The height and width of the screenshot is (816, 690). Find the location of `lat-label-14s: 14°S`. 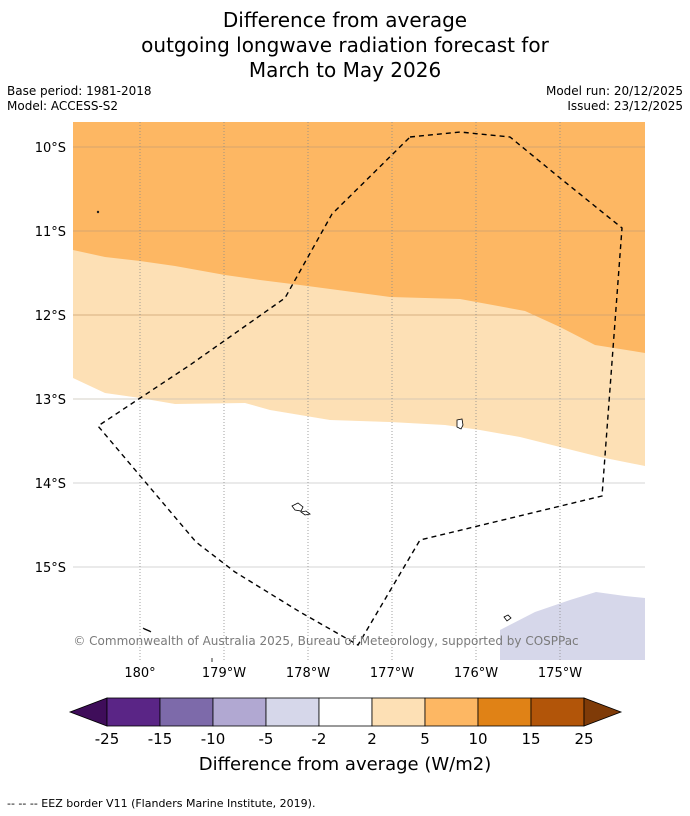

lat-label-14s: 14°S is located at coordinates (50, 484).